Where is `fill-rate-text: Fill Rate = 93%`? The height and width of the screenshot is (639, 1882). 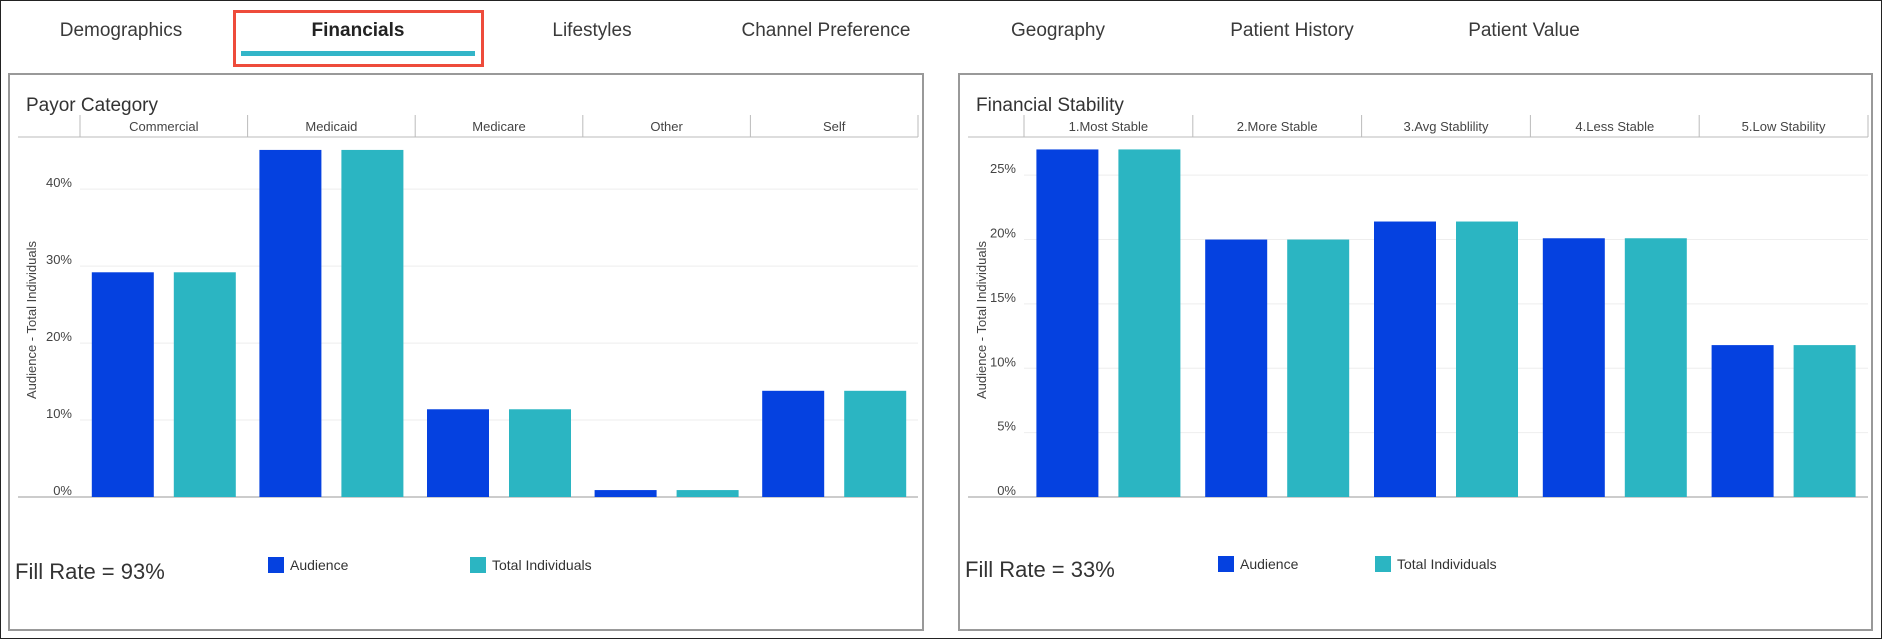 fill-rate-text: Fill Rate = 93% is located at coordinates (90, 571).